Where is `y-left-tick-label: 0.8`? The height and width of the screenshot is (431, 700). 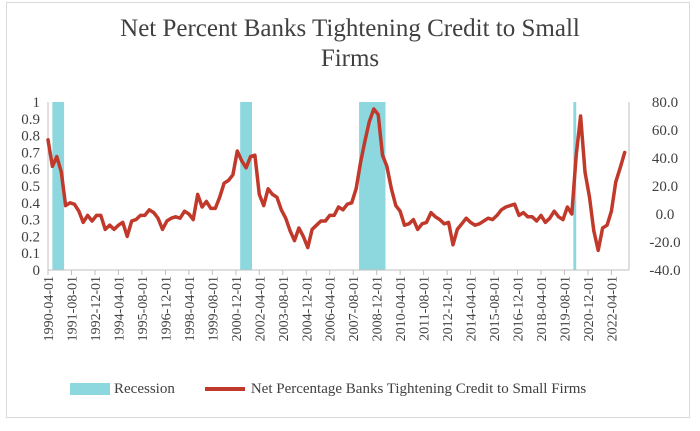
y-left-tick-label: 0.8 is located at coordinates (30, 137).